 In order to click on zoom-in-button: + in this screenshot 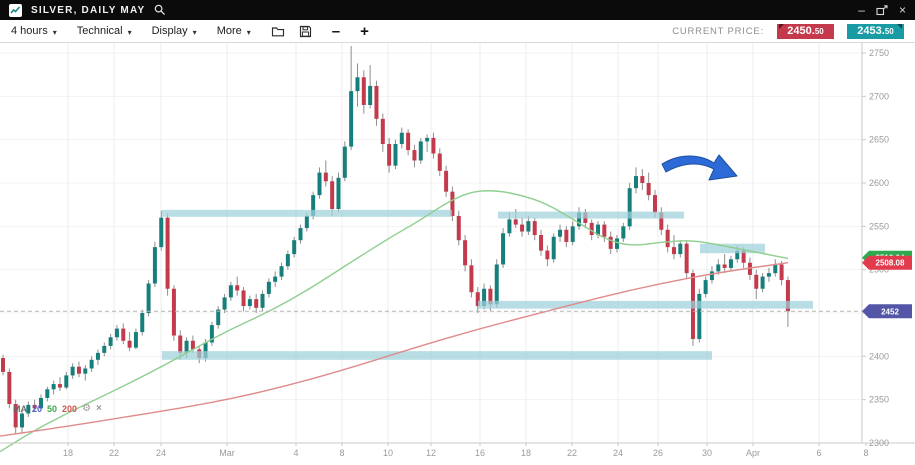, I will do `click(364, 31)`.